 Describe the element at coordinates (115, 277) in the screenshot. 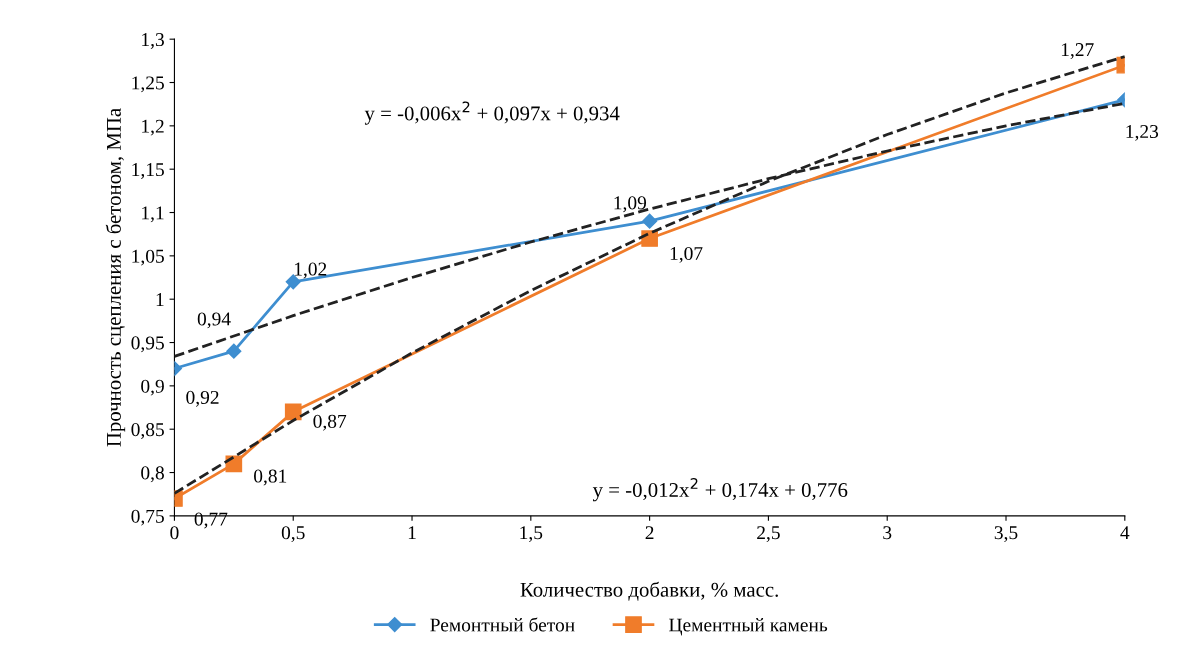

I see `y-axis-title: Прочность сцепления с бетоном, МПа` at that location.